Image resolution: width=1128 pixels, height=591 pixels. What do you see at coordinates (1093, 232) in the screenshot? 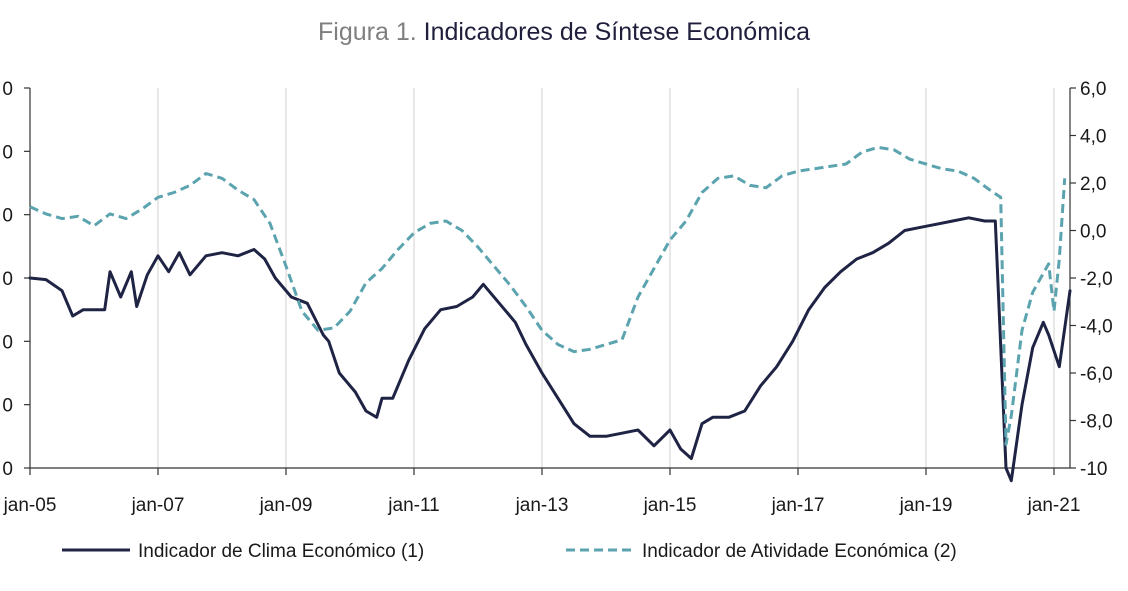
I see `right-tick-label: 0,0` at bounding box center [1093, 232].